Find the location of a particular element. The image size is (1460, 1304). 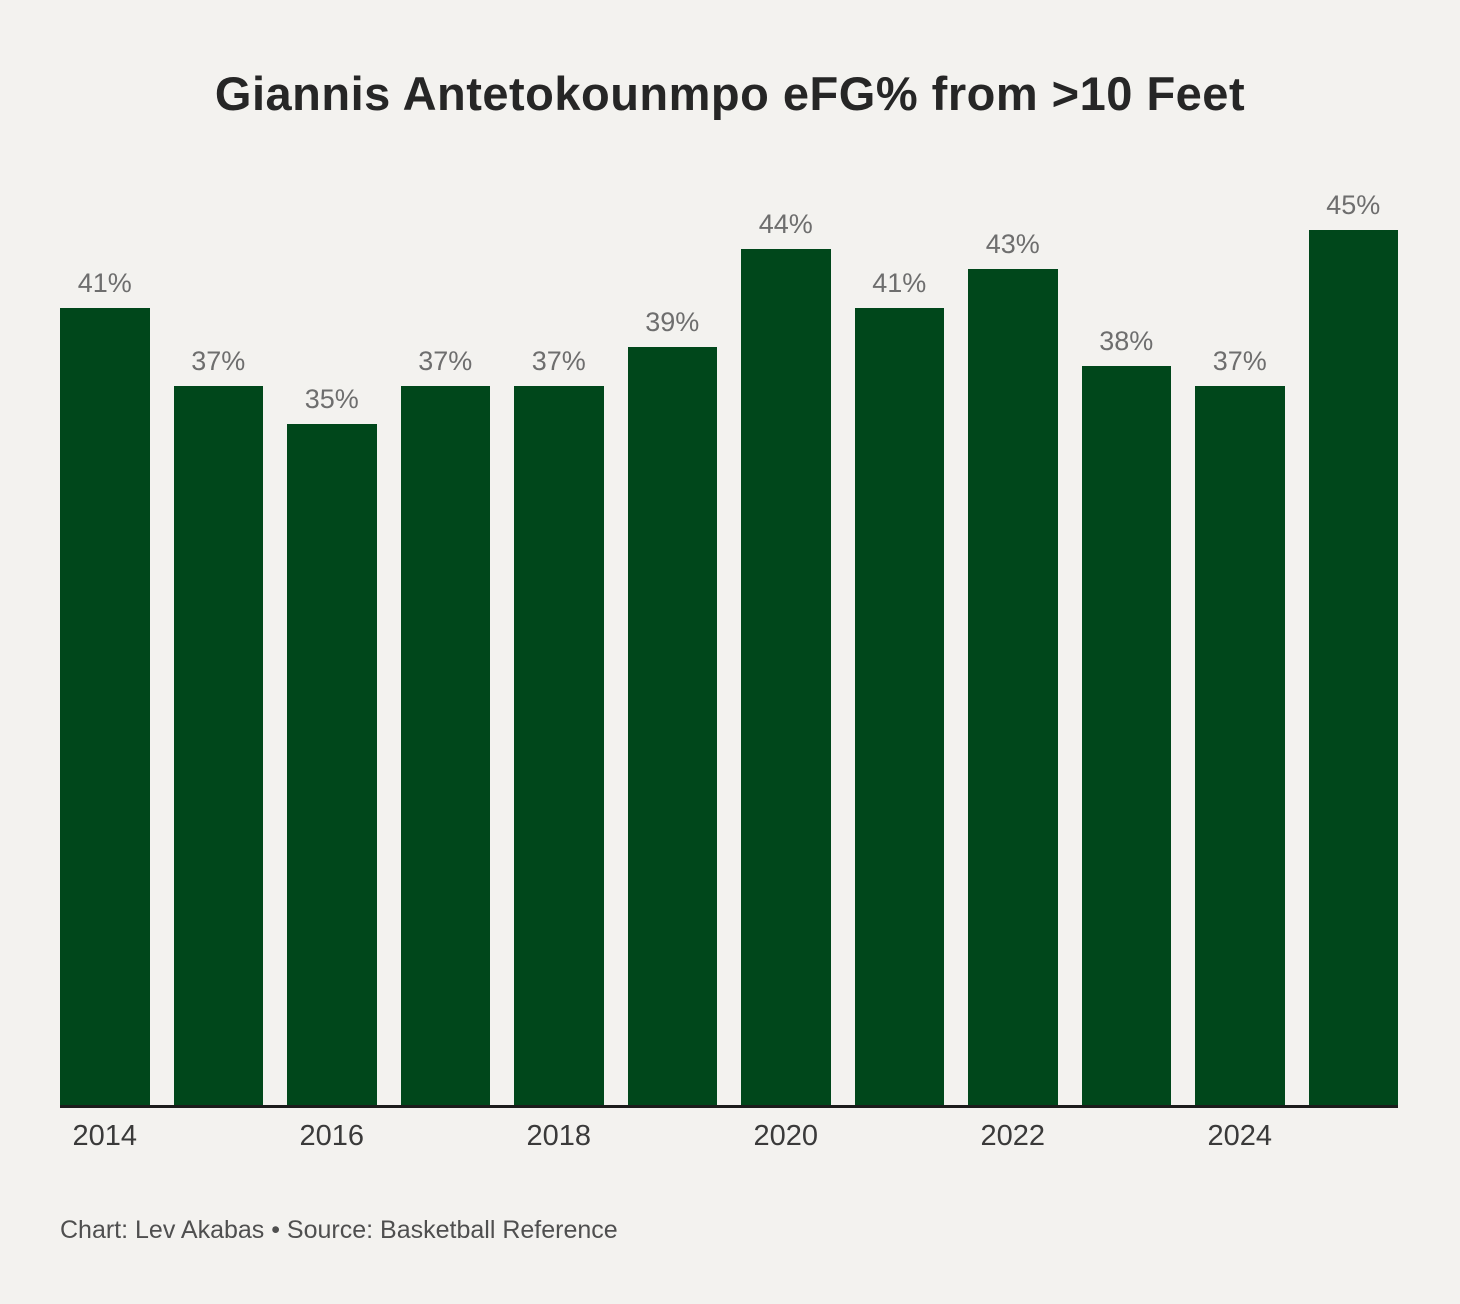

bar-slot: 44% is located at coordinates (786, 657).